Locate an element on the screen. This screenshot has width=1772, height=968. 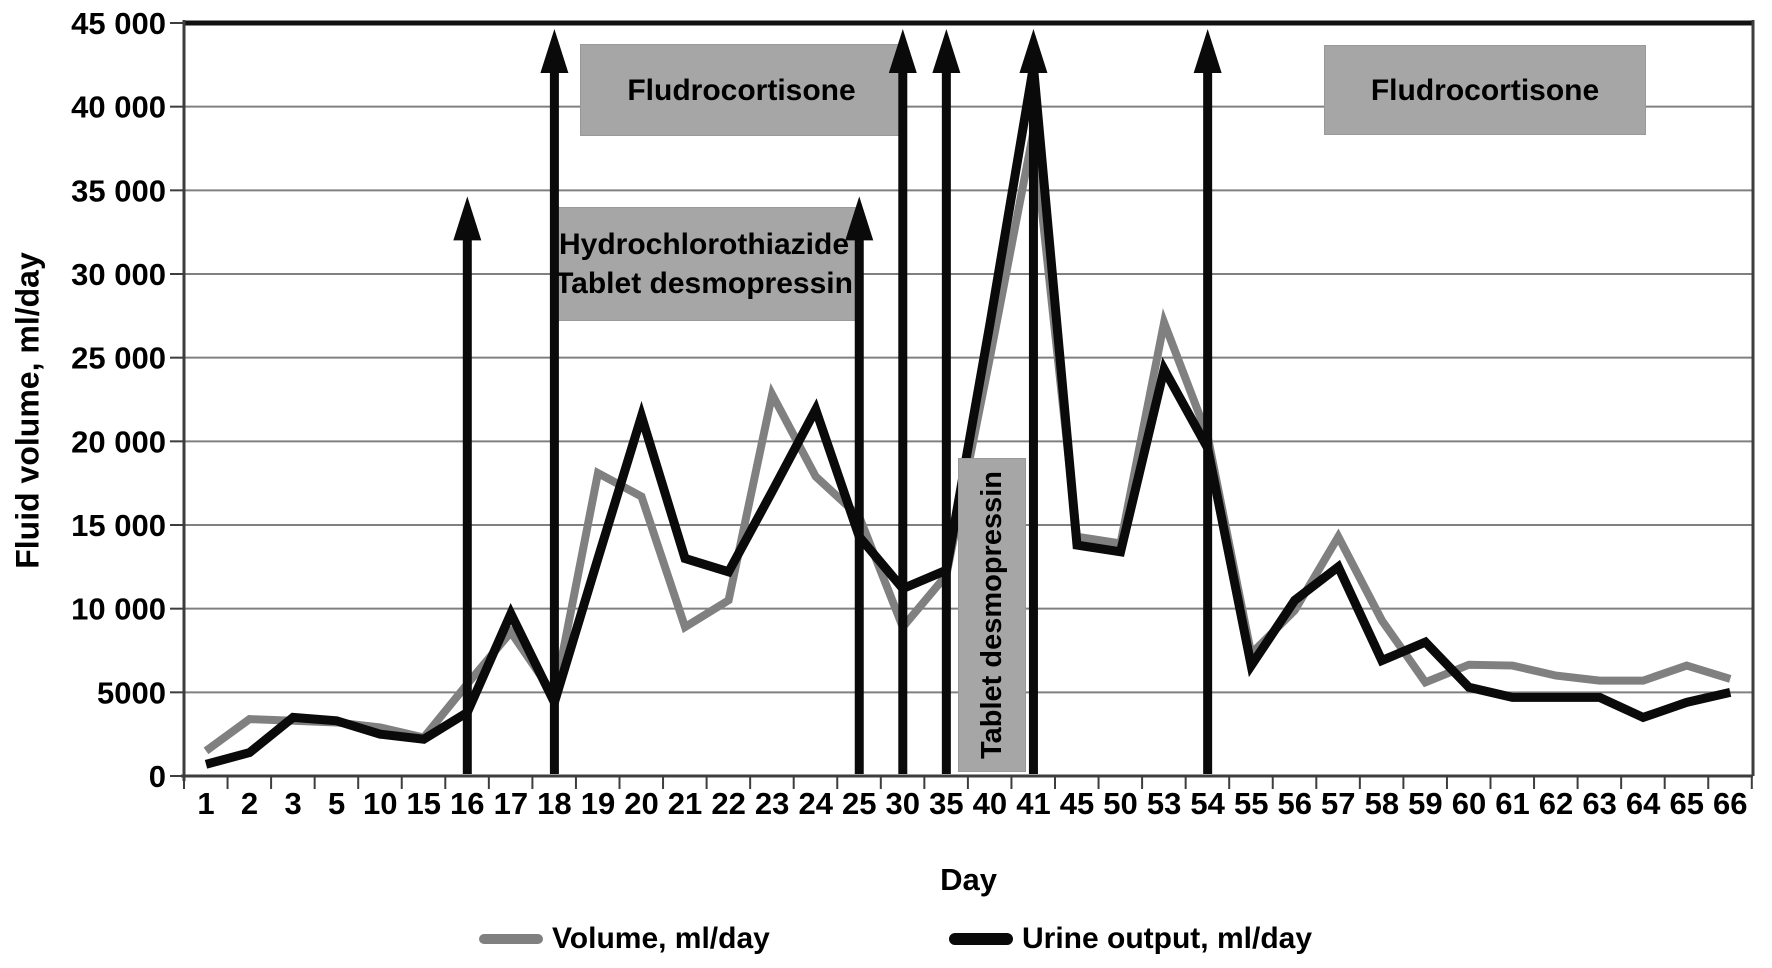
x-tick-label: 35 is located at coordinates (946, 803).